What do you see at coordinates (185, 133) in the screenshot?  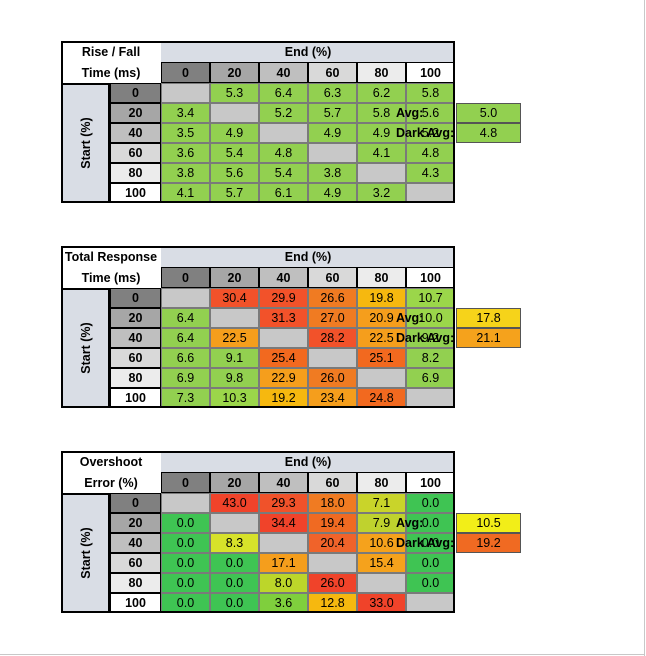 I see `value-cell: 3.5` at bounding box center [185, 133].